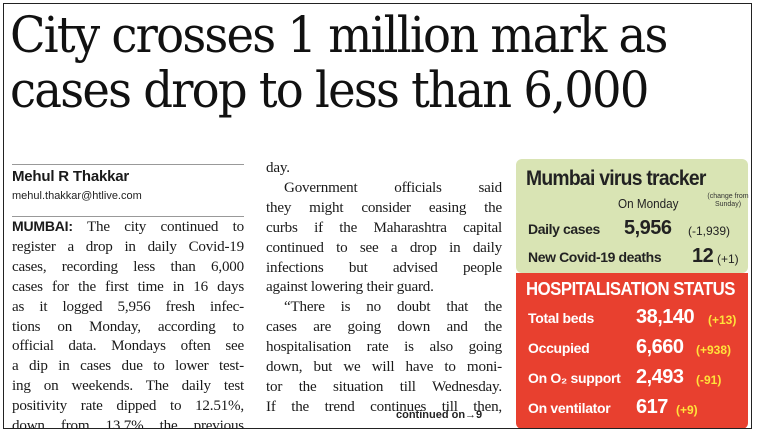  I want to click on daily-cases-change: (-1,939), so click(709, 231).